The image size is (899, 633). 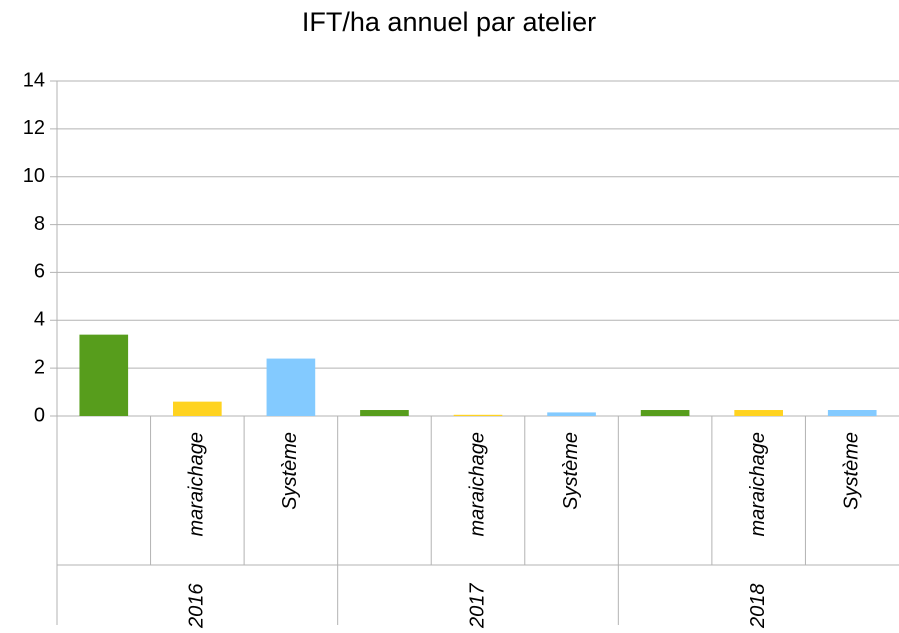 I want to click on y-tick-label: 0, so click(x=39, y=415).